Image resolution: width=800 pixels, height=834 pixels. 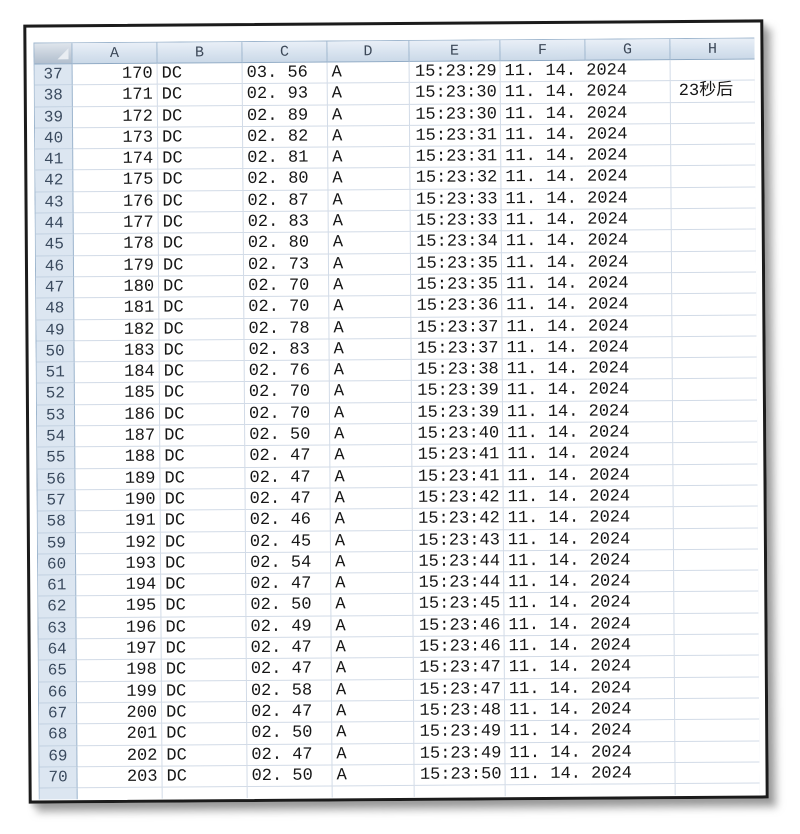 What do you see at coordinates (457, 391) in the screenshot?
I see `cell-E52: 15:23:39` at bounding box center [457, 391].